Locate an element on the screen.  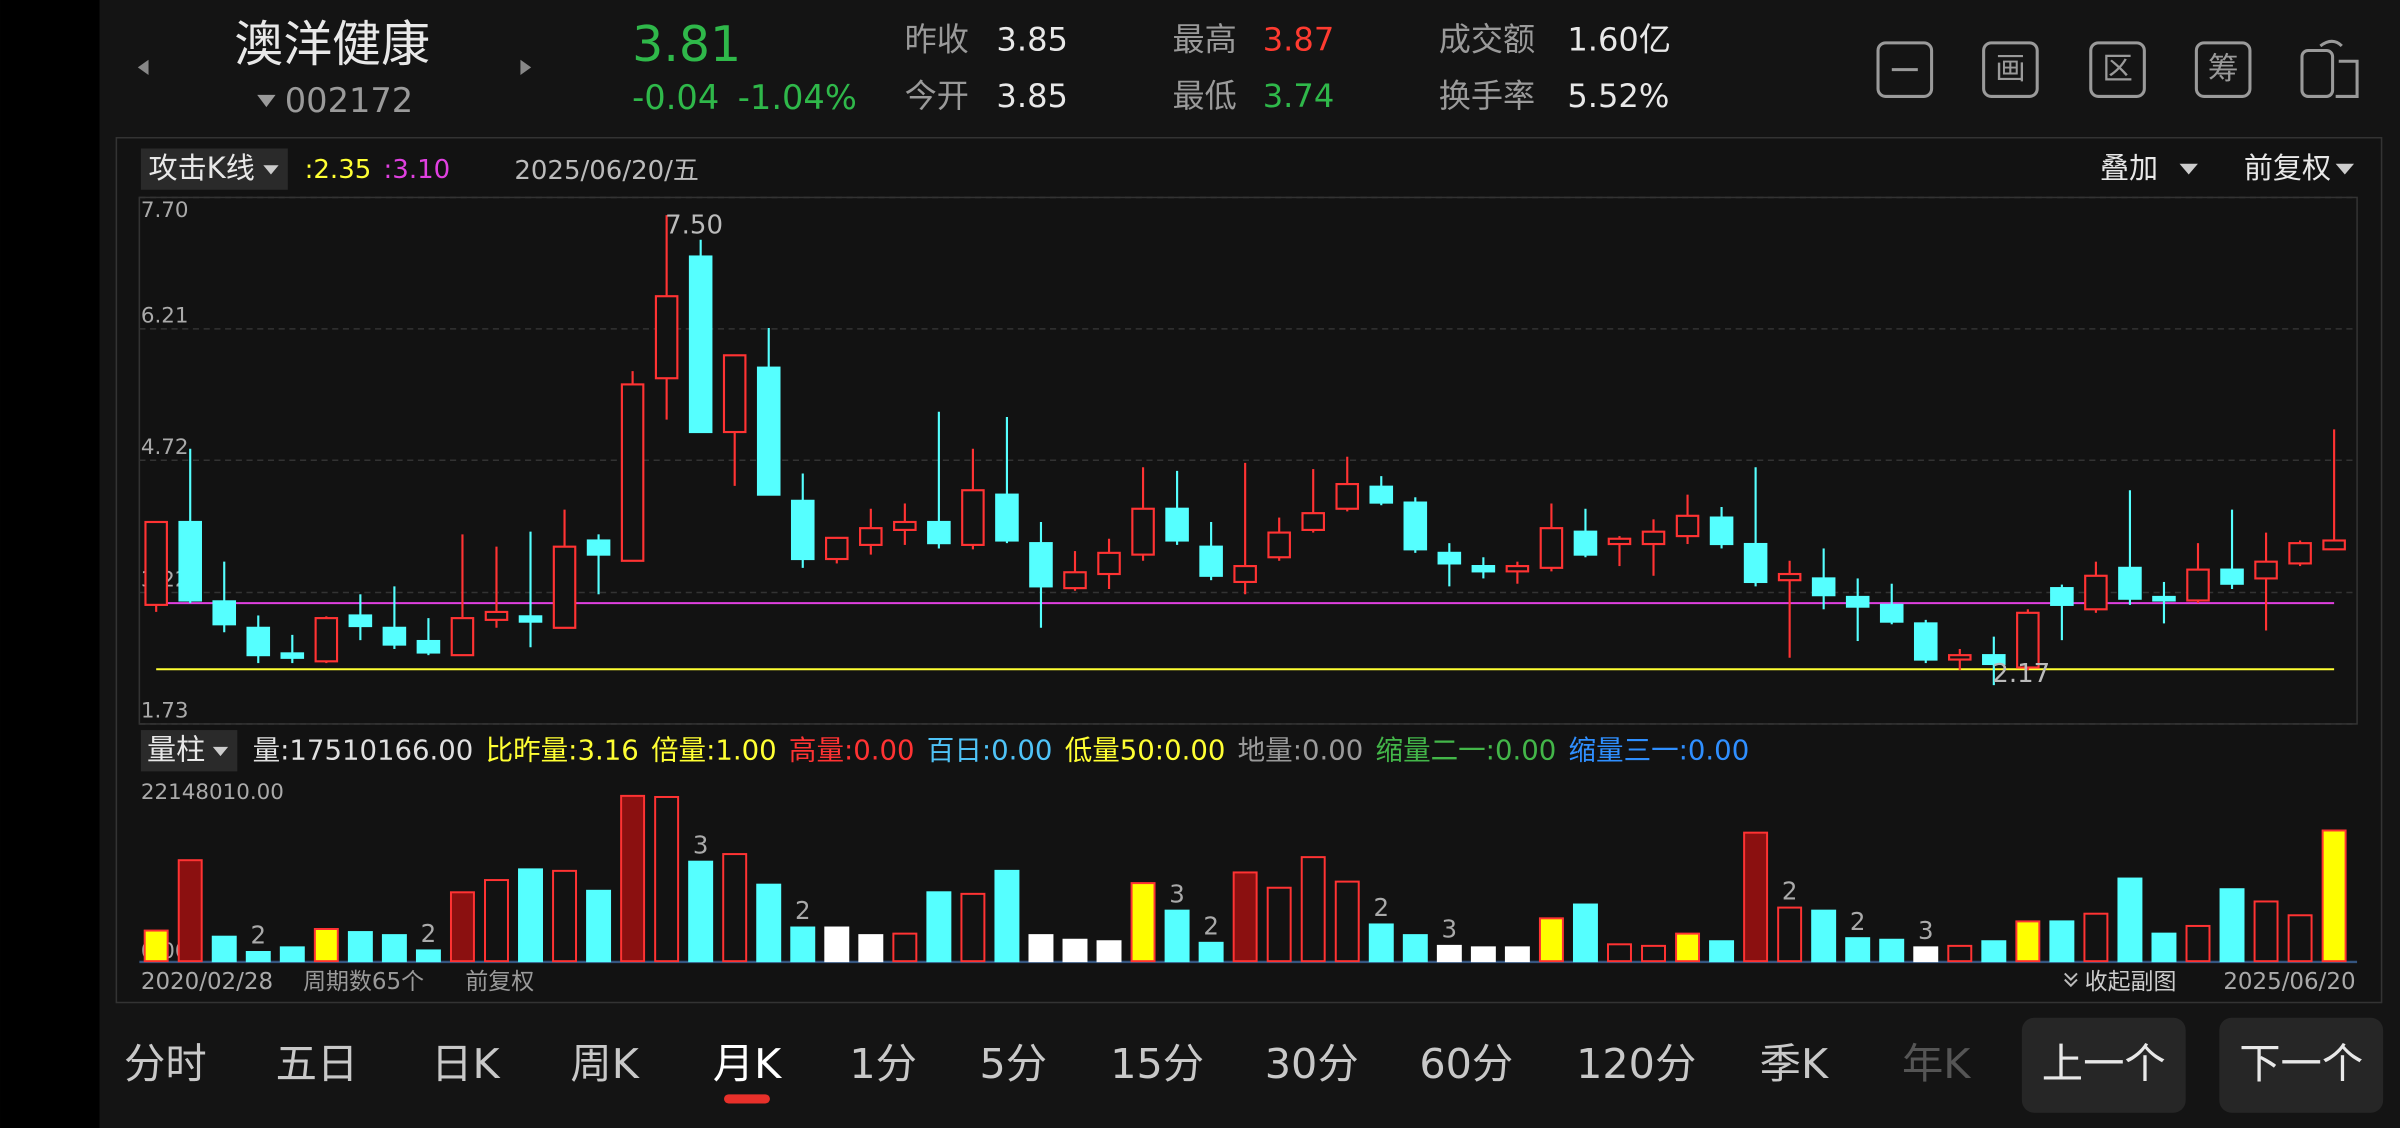
period-tab: 15分 is located at coordinates (1157, 1064).